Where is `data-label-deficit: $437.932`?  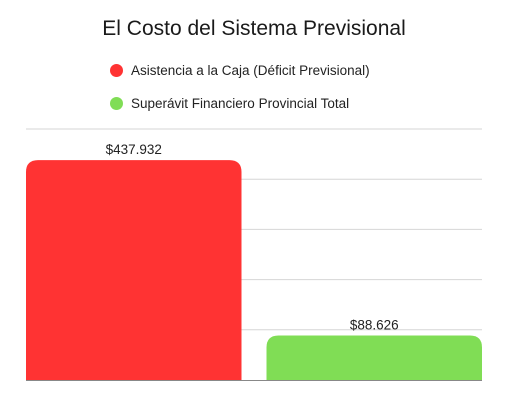 data-label-deficit: $437.932 is located at coordinates (134, 149).